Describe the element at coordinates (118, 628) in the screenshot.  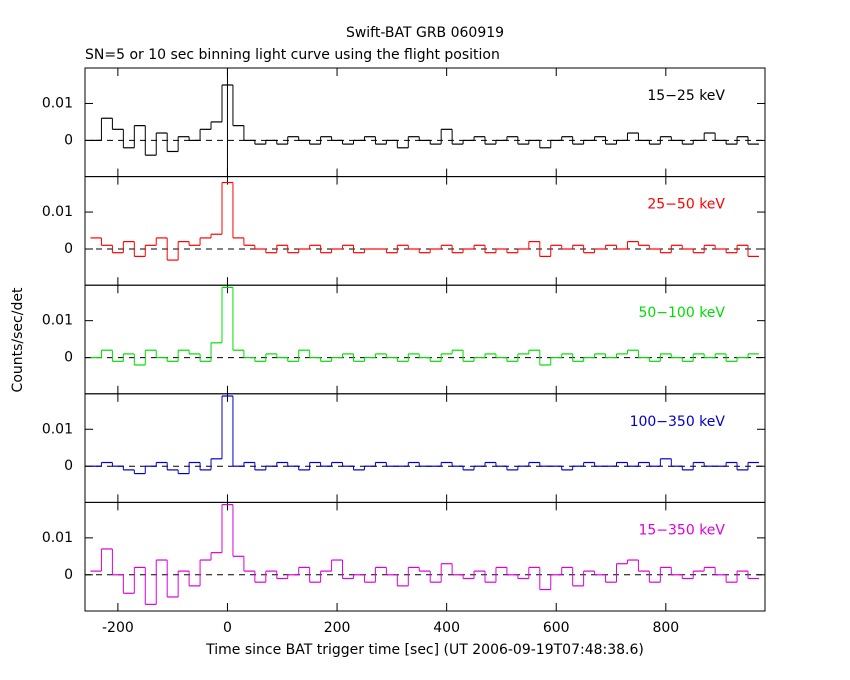
I see `x-tick-label: -200` at that location.